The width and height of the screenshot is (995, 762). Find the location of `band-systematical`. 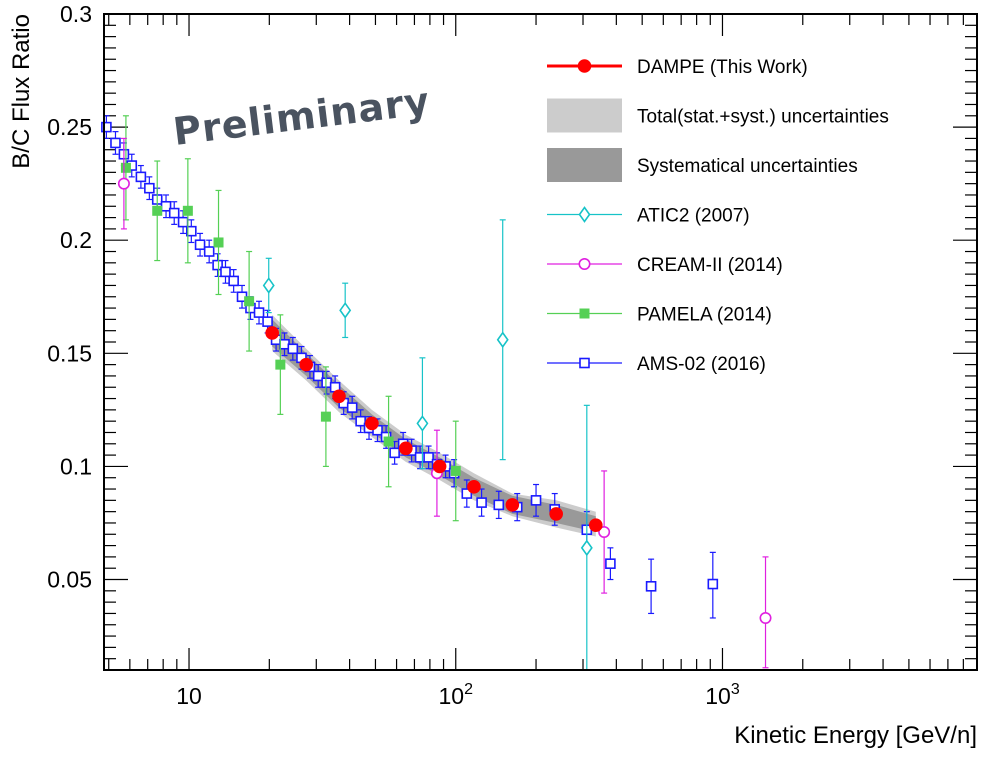

band-systematical is located at coordinates (434, 425).